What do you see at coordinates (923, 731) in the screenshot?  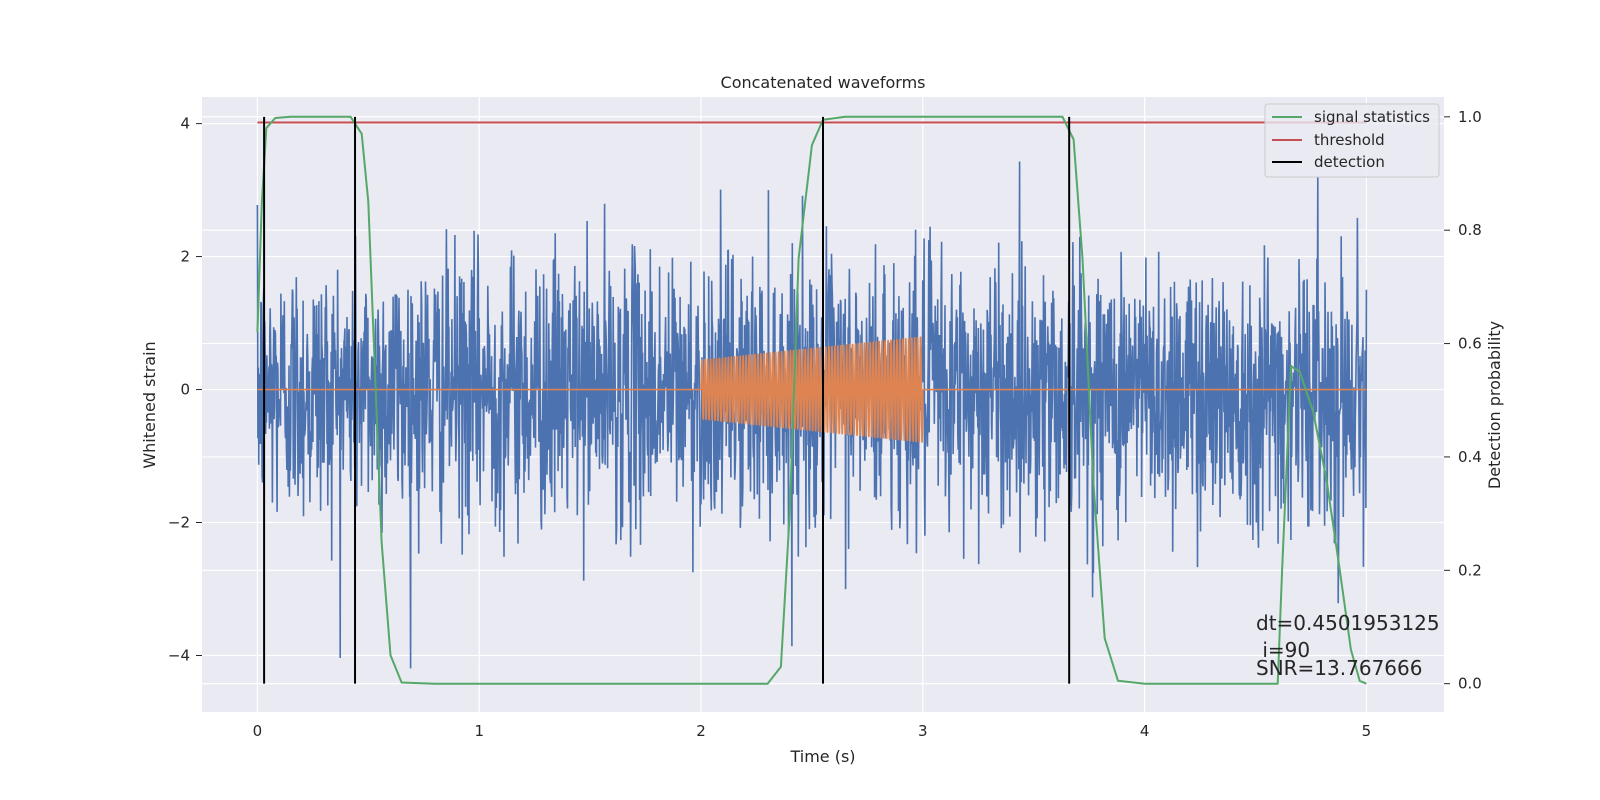 I see `x-tick-label: 3` at bounding box center [923, 731].